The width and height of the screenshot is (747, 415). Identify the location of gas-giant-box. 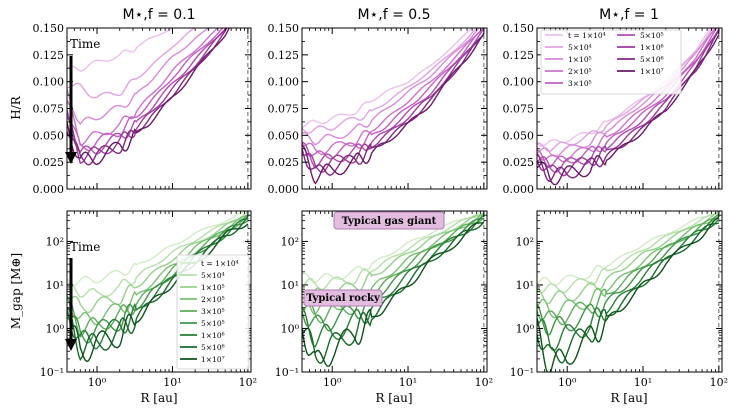
(389, 220).